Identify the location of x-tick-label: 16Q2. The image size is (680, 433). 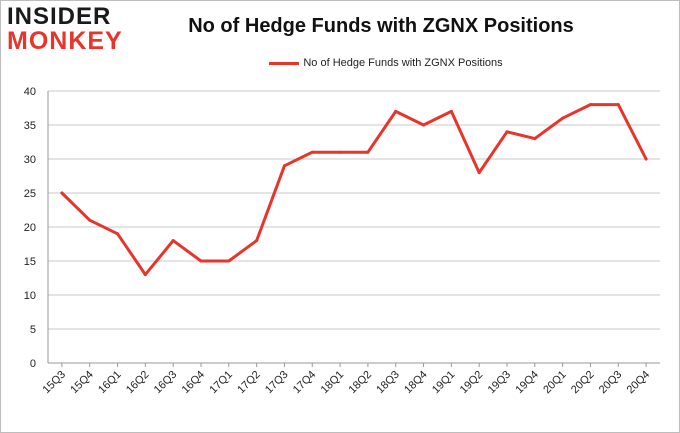
(138, 383).